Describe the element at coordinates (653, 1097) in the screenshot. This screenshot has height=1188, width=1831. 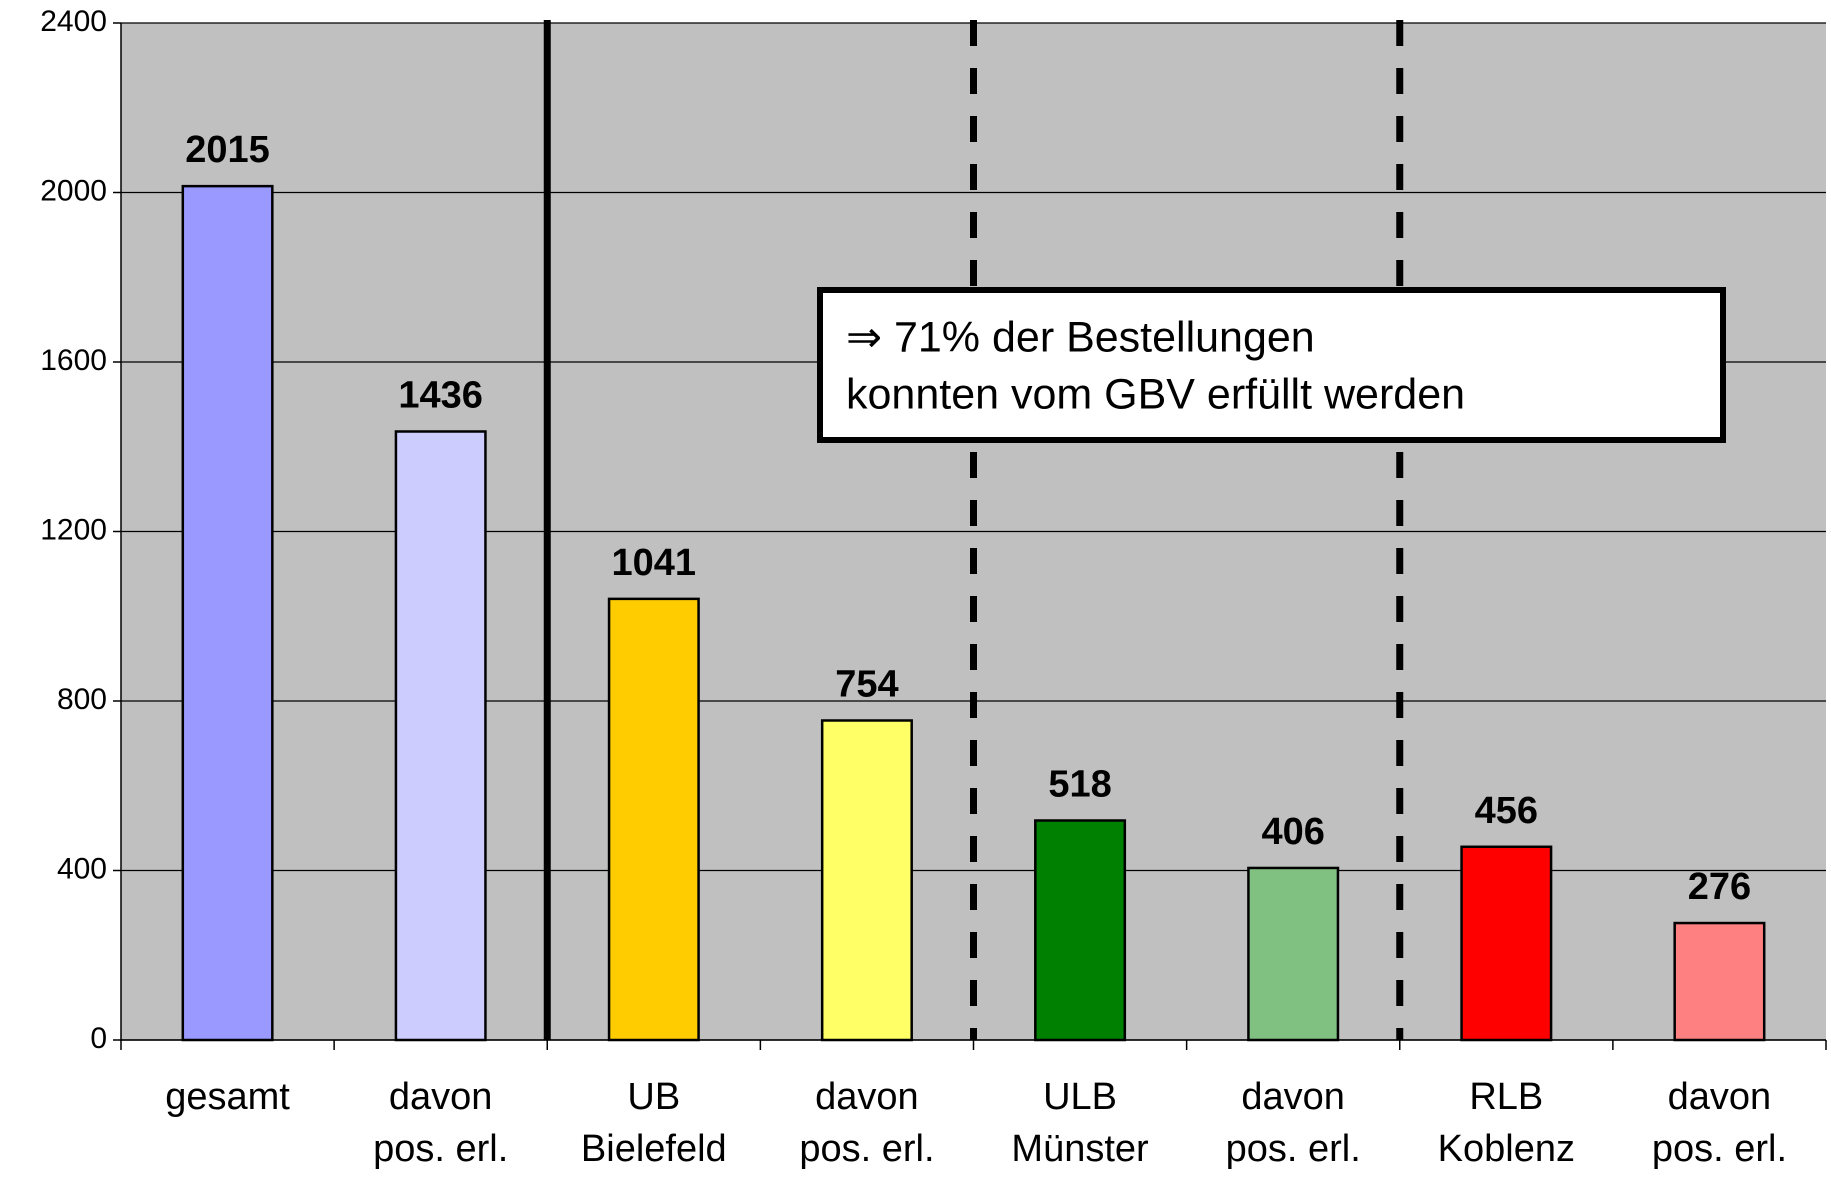
I see `x-tick-label: UB` at that location.